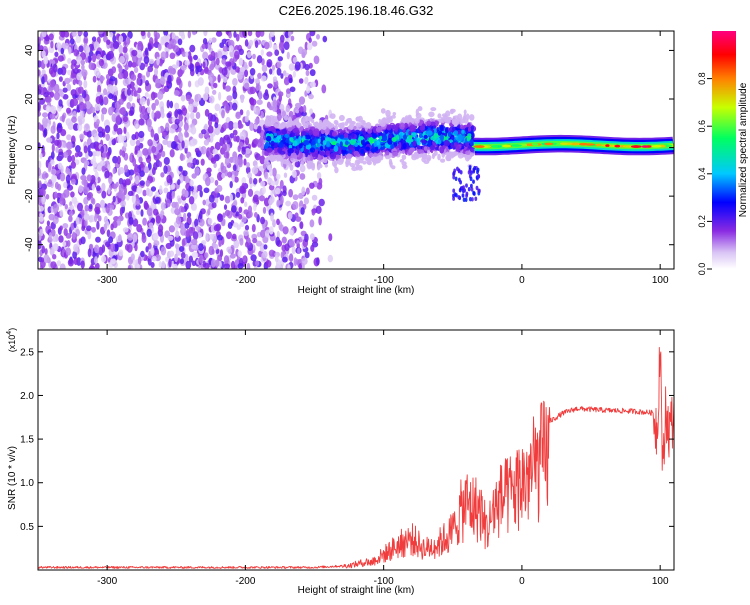 This screenshot has width=750, height=605. Describe the element at coordinates (27, 483) in the screenshot. I see `snr-ytick-label: 1.0` at that location.